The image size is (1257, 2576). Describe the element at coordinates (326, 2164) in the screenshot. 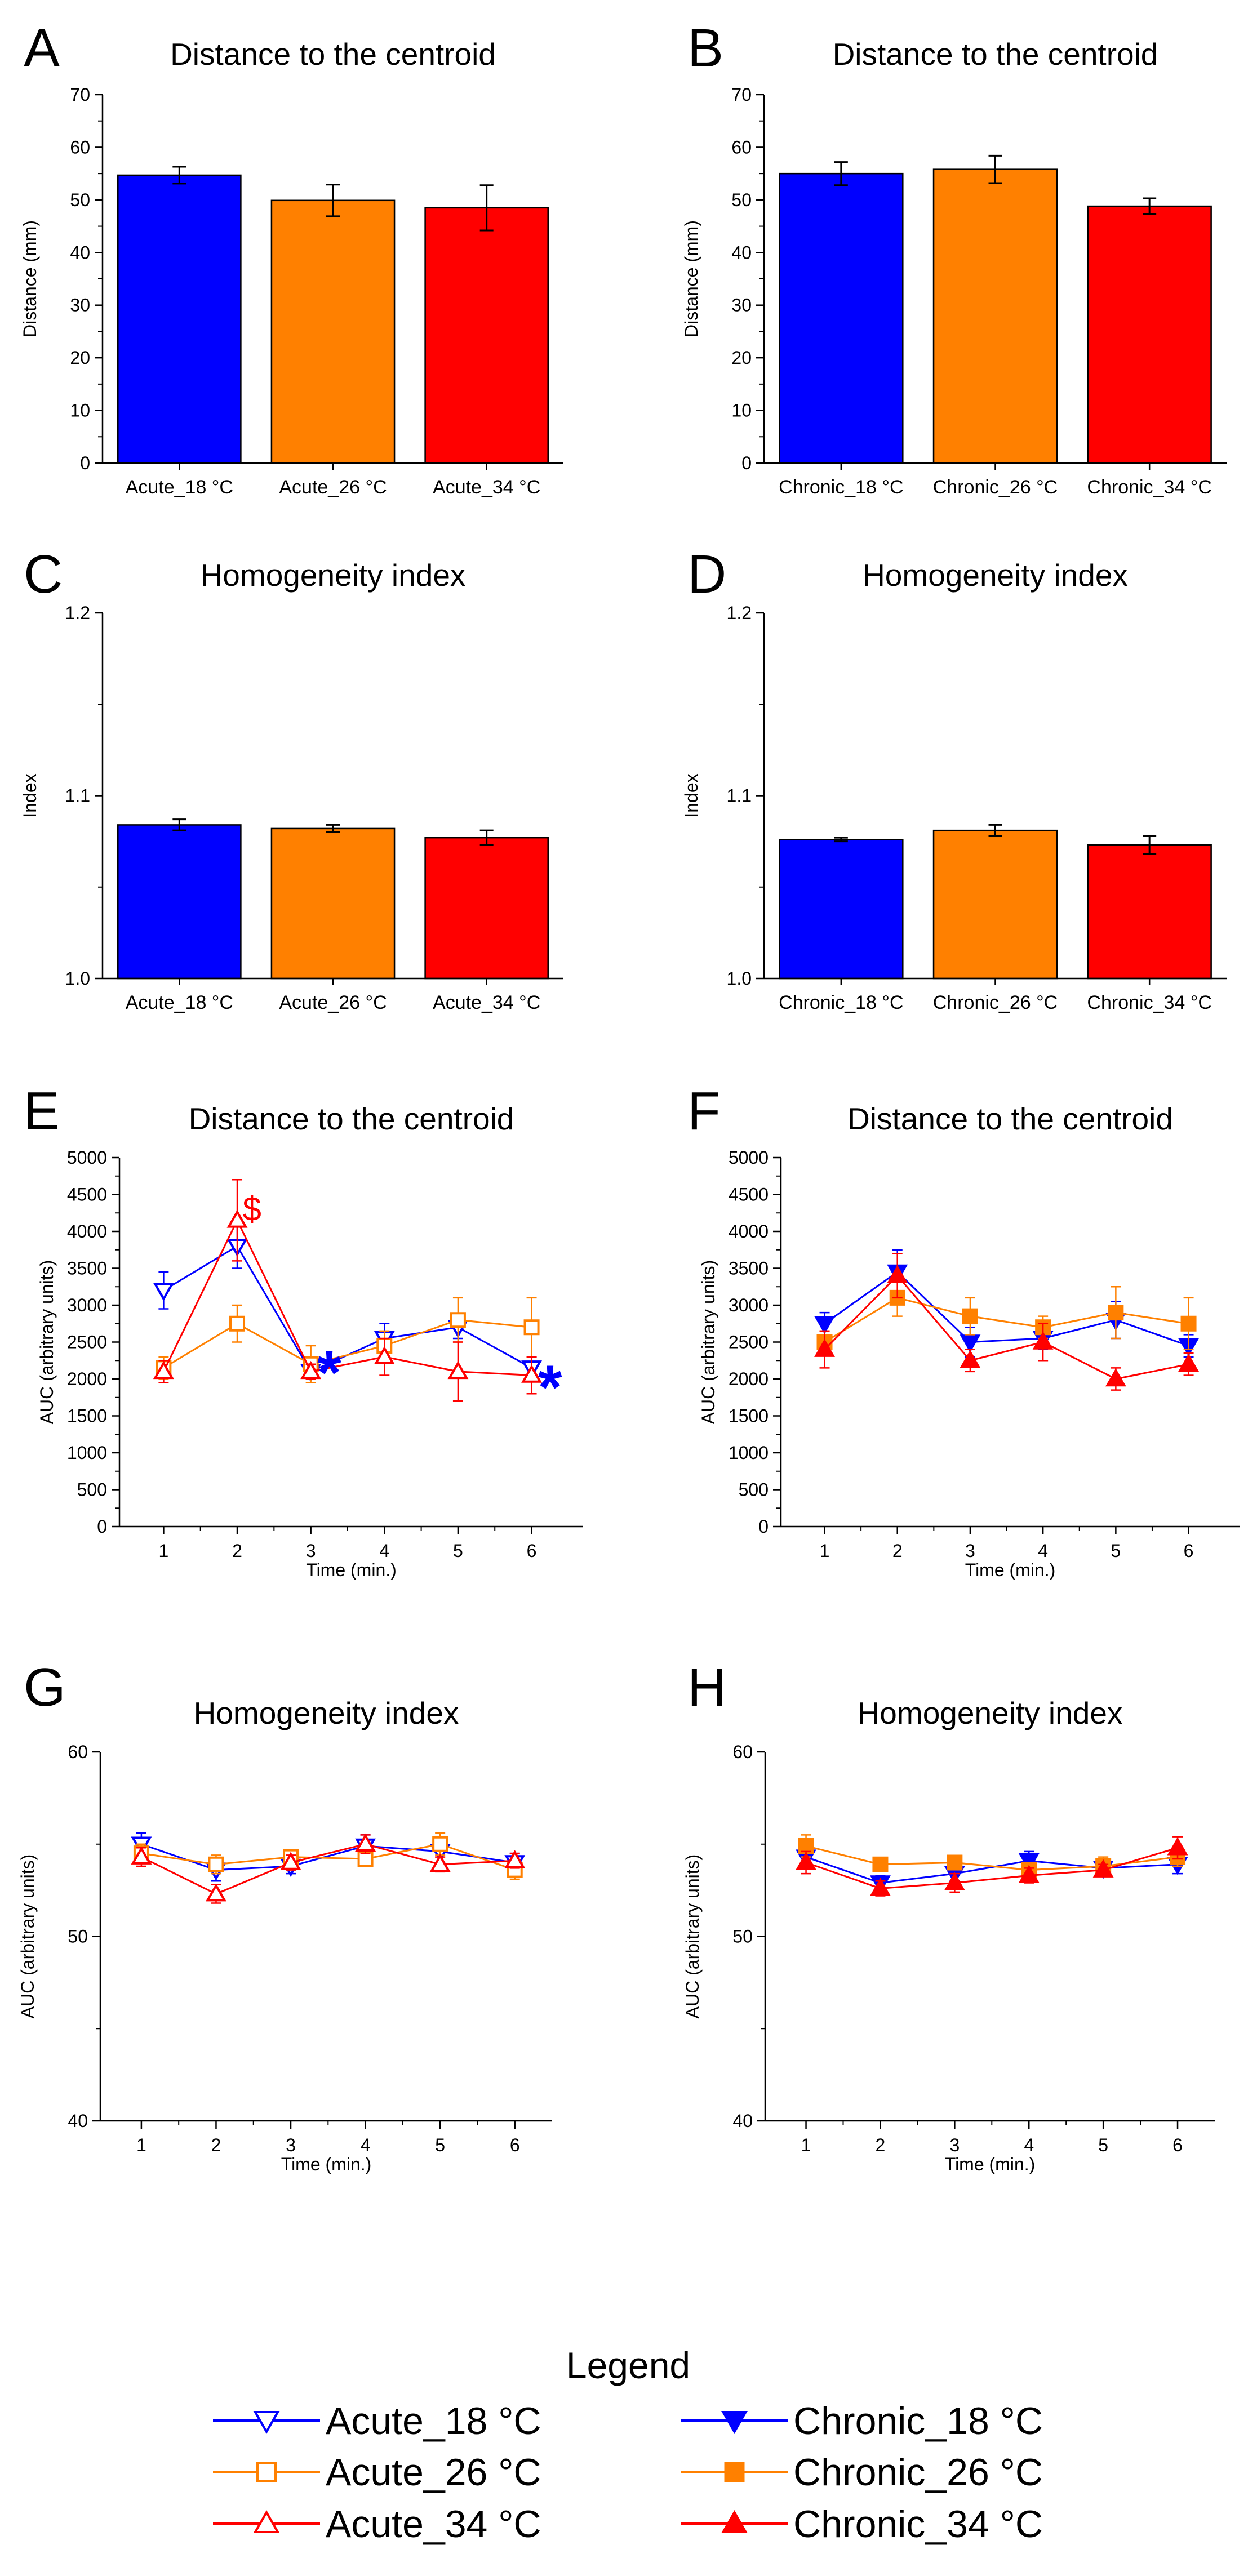

I see `x-axis-label-g: Time (min.)` at that location.